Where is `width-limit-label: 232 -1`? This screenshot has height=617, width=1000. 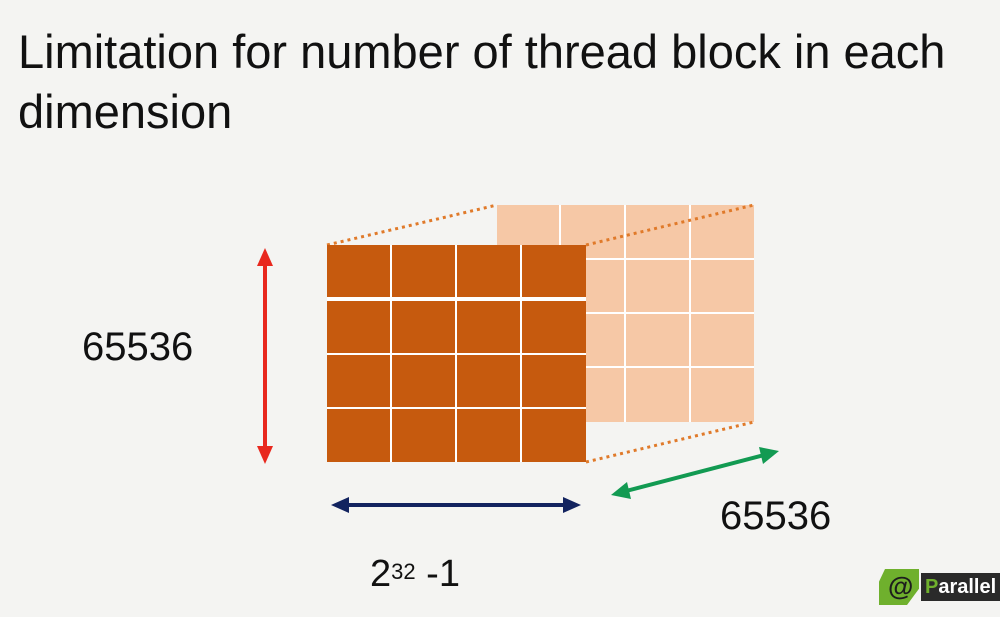 width-limit-label: 232 -1 is located at coordinates (415, 574).